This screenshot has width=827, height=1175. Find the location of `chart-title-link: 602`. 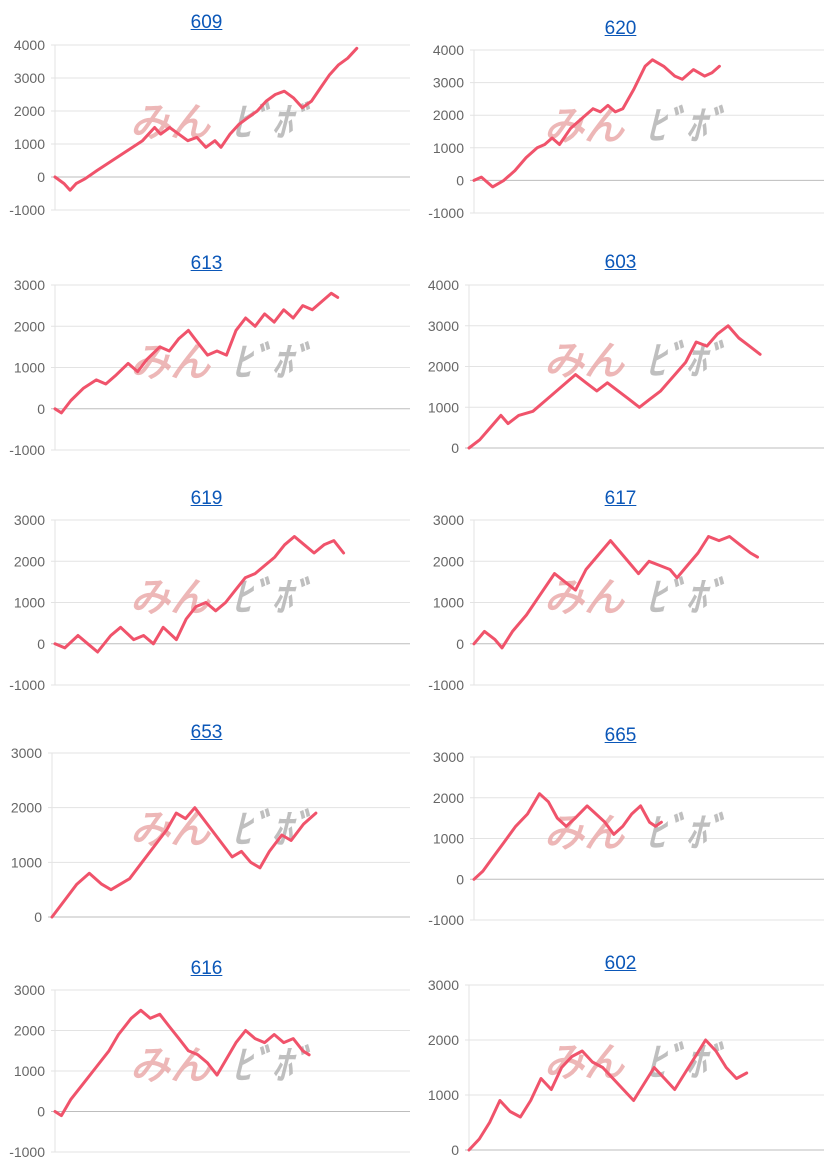

chart-title-link: 602 is located at coordinates (620, 963).